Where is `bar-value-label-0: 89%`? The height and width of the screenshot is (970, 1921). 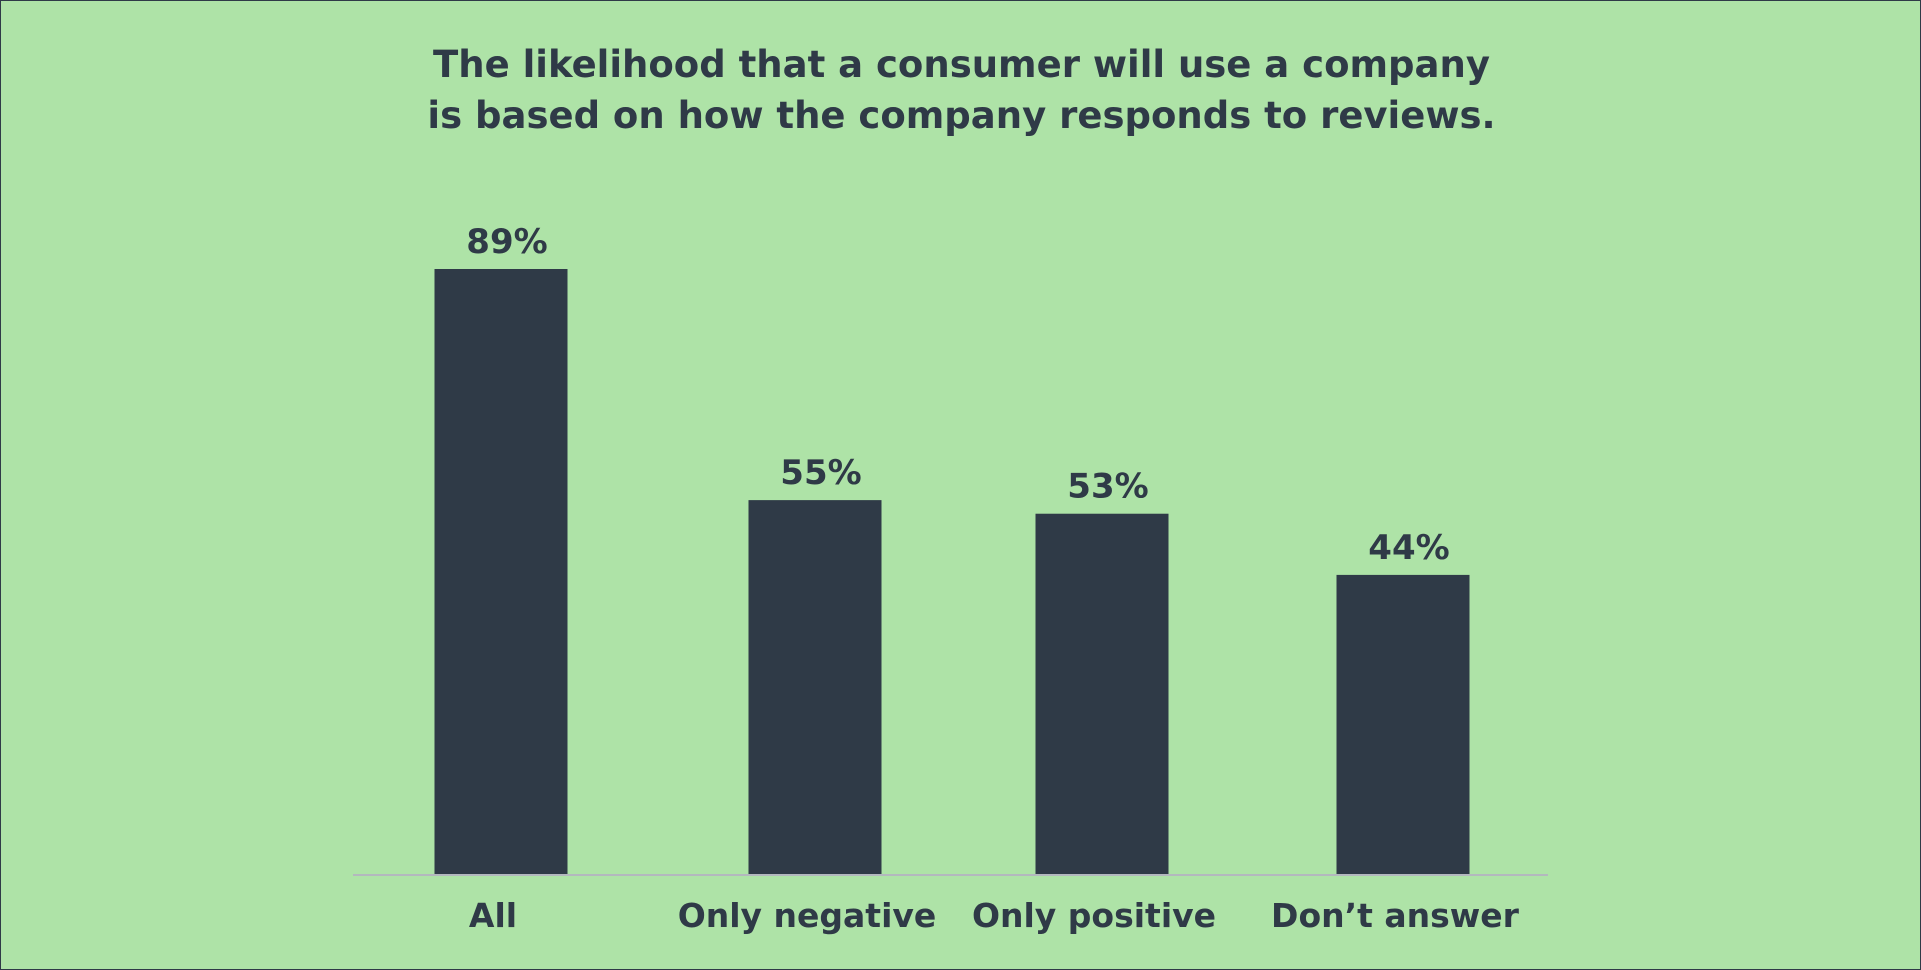 bar-value-label-0: 89% is located at coordinates (506, 242).